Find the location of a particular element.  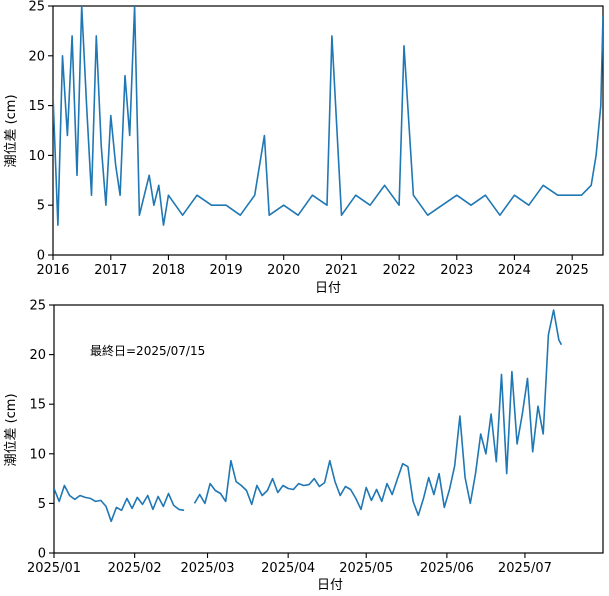

x-tick-label: 2025/07 is located at coordinates (525, 568).